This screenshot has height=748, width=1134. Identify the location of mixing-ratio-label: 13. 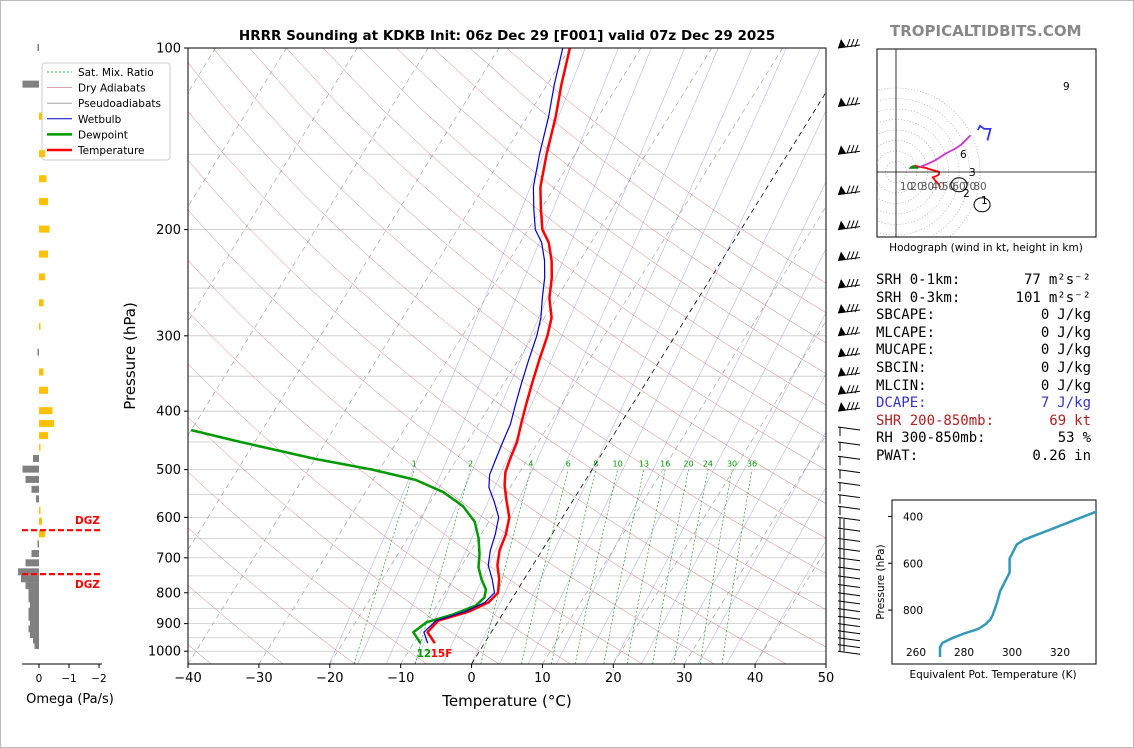
(644, 464).